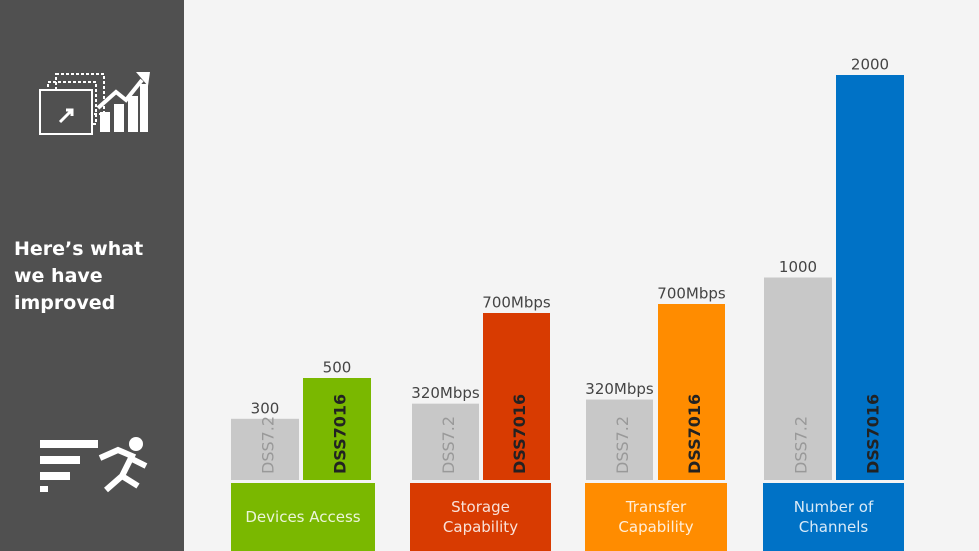  What do you see at coordinates (94, 465) in the screenshot?
I see `runner-icon` at bounding box center [94, 465].